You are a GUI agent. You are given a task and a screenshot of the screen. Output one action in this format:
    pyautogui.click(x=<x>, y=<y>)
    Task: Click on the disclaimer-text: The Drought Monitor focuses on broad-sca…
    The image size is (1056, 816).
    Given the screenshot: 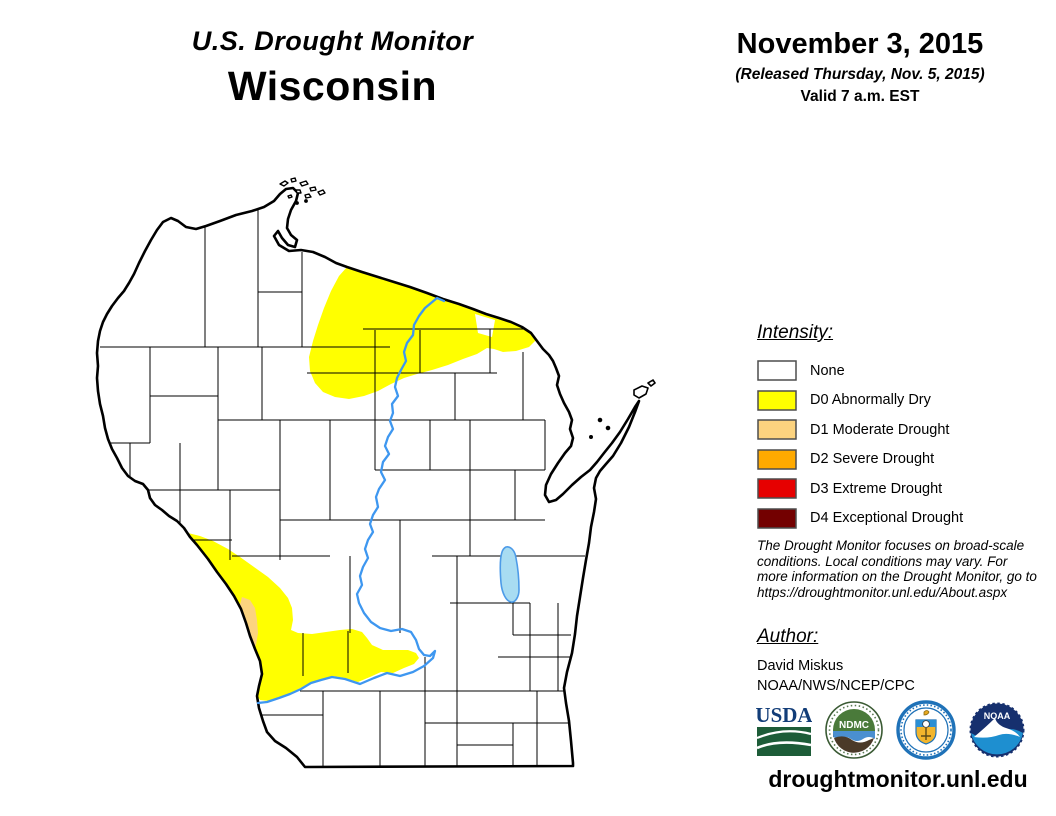 What is the action you would take?
    pyautogui.click(x=897, y=569)
    